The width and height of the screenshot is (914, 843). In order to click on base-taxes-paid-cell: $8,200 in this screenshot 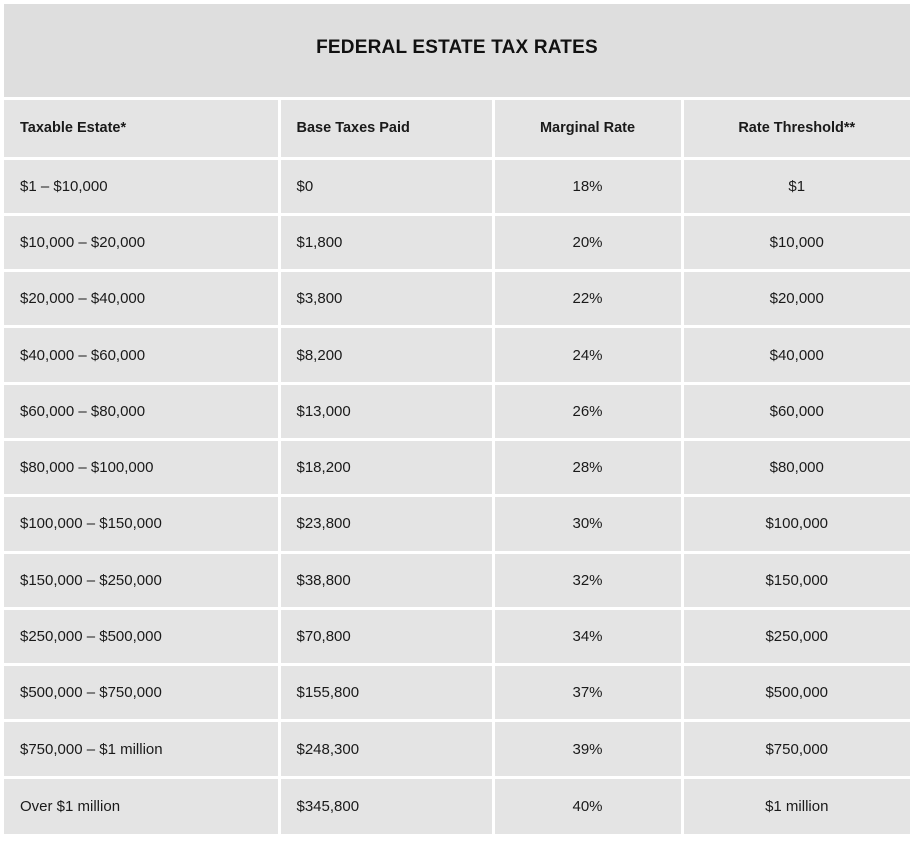, I will do `click(386, 355)`.